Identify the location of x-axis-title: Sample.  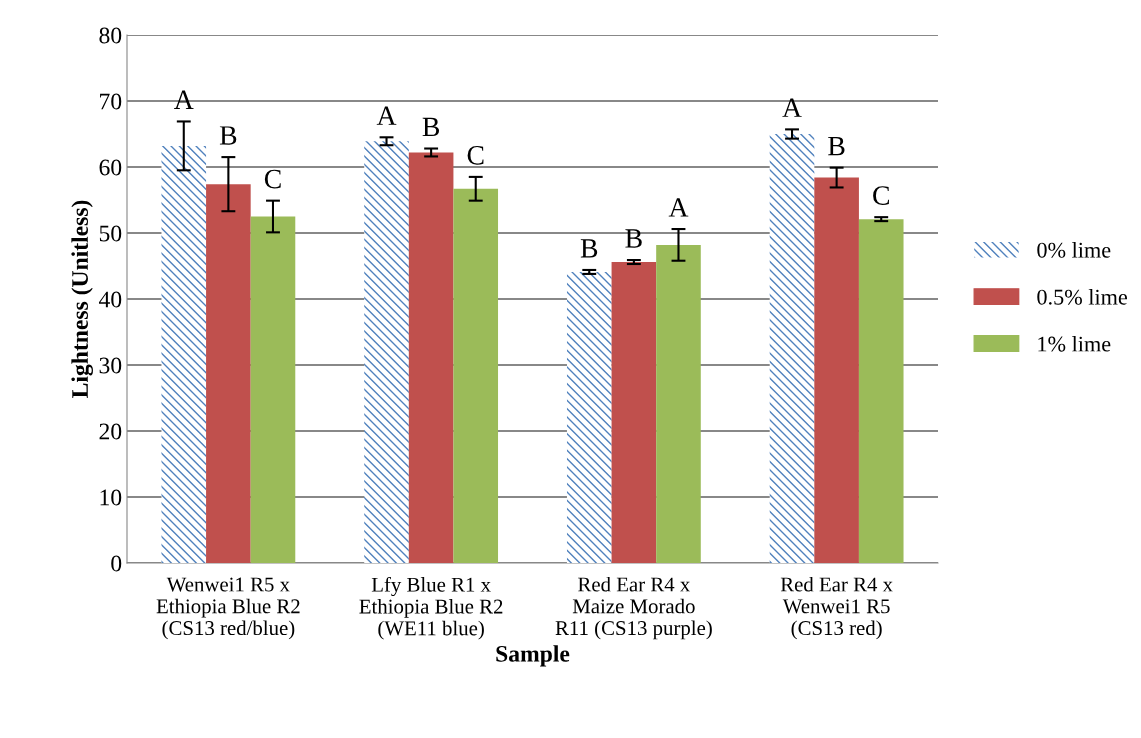
(533, 656).